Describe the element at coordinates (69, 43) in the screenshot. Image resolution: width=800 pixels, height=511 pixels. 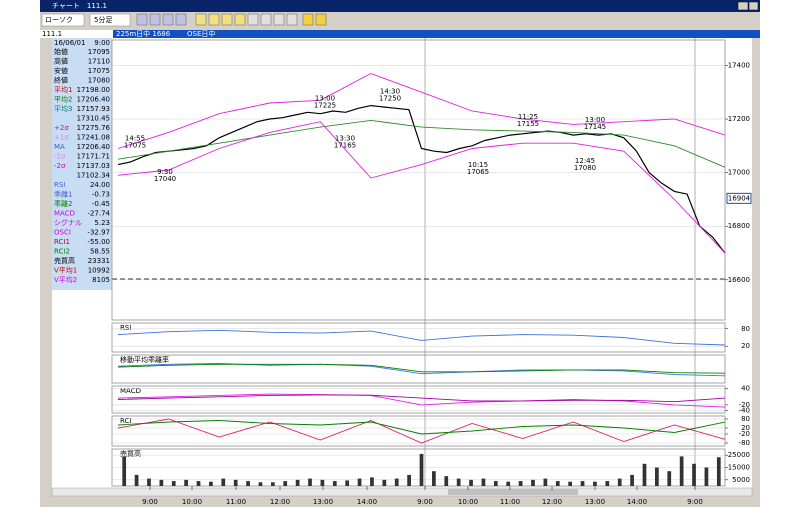
I see `panel-date: 16/06/01` at that location.